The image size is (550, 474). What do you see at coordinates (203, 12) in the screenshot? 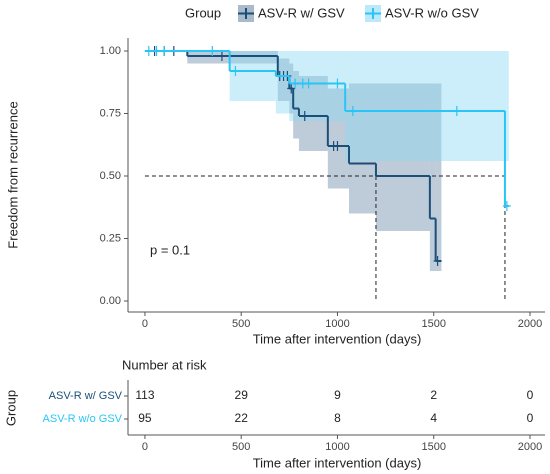
I see `legend-title: Group` at bounding box center [203, 12].